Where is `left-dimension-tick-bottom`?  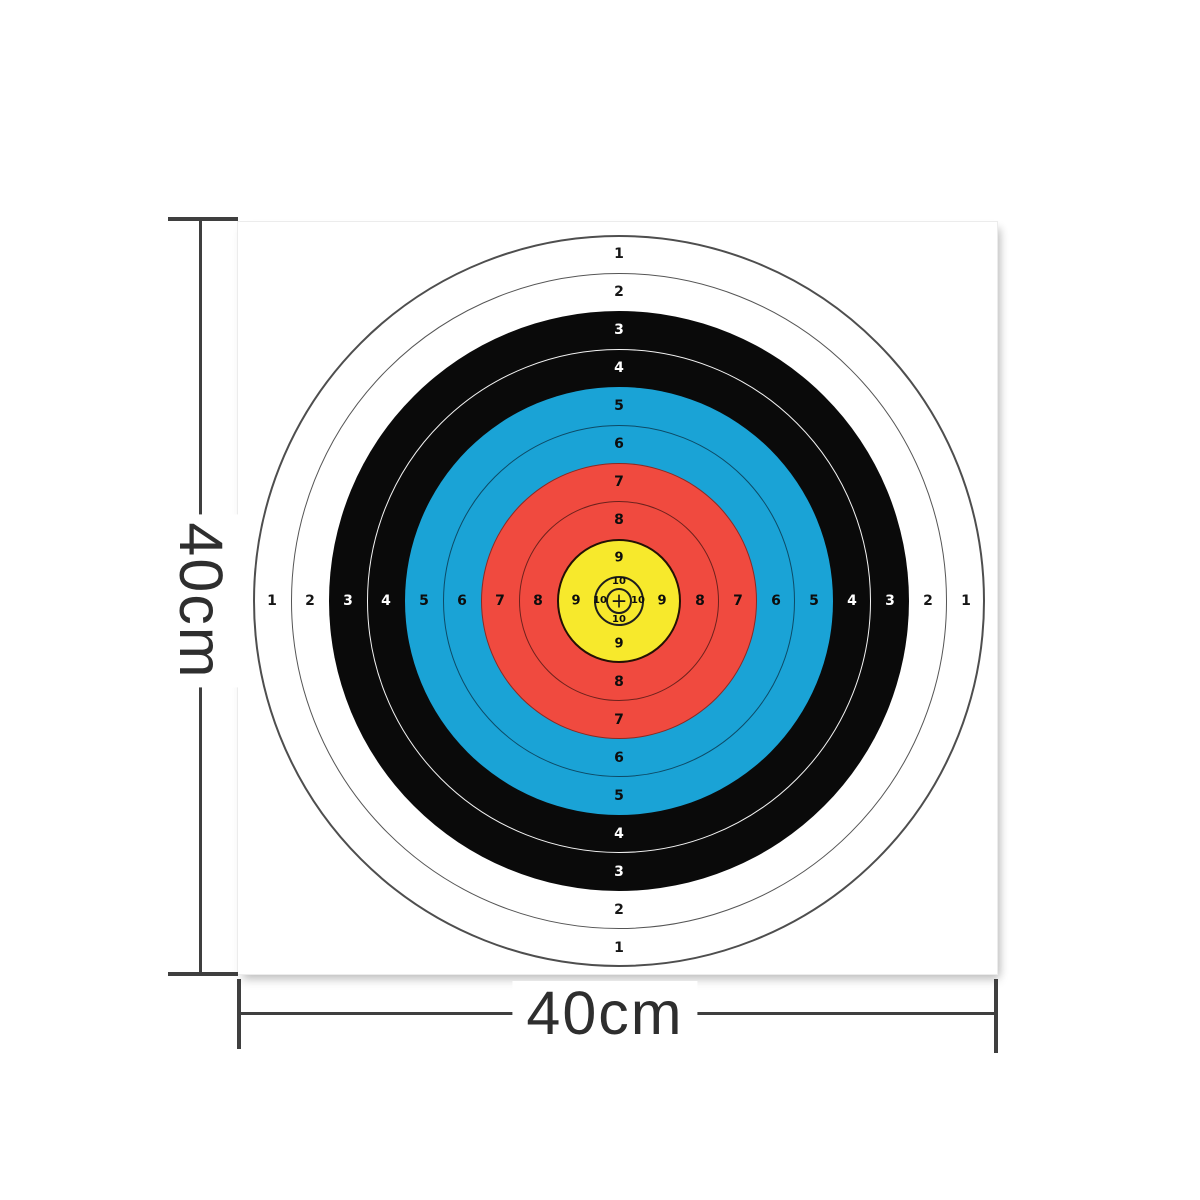
left-dimension-tick-bottom is located at coordinates (203, 974).